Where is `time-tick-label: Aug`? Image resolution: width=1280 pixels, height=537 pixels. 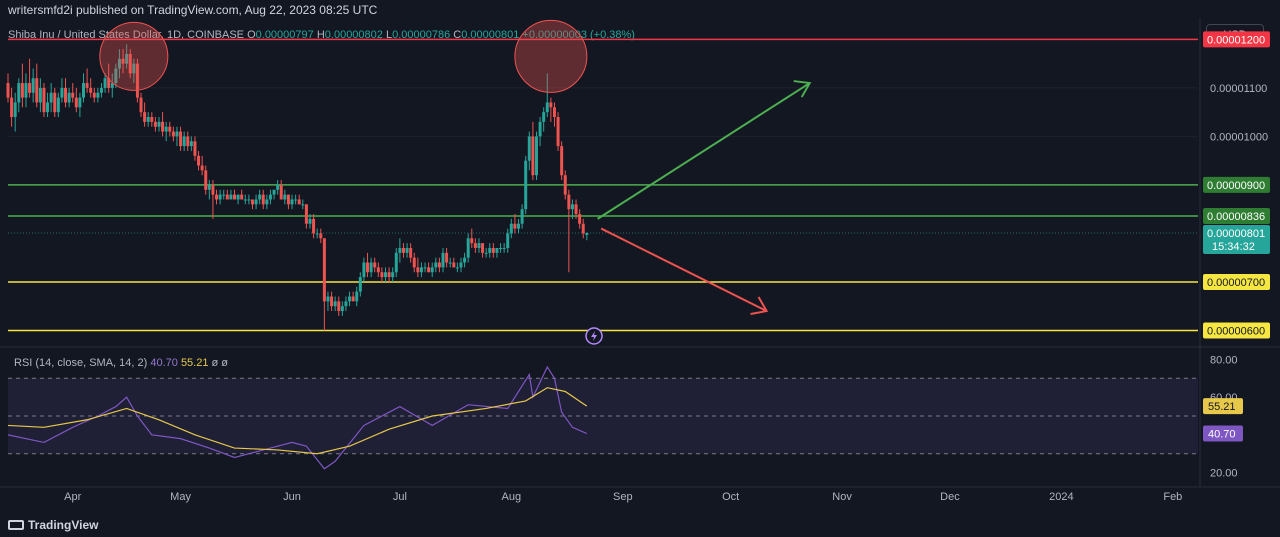 time-tick-label: Aug is located at coordinates (512, 497).